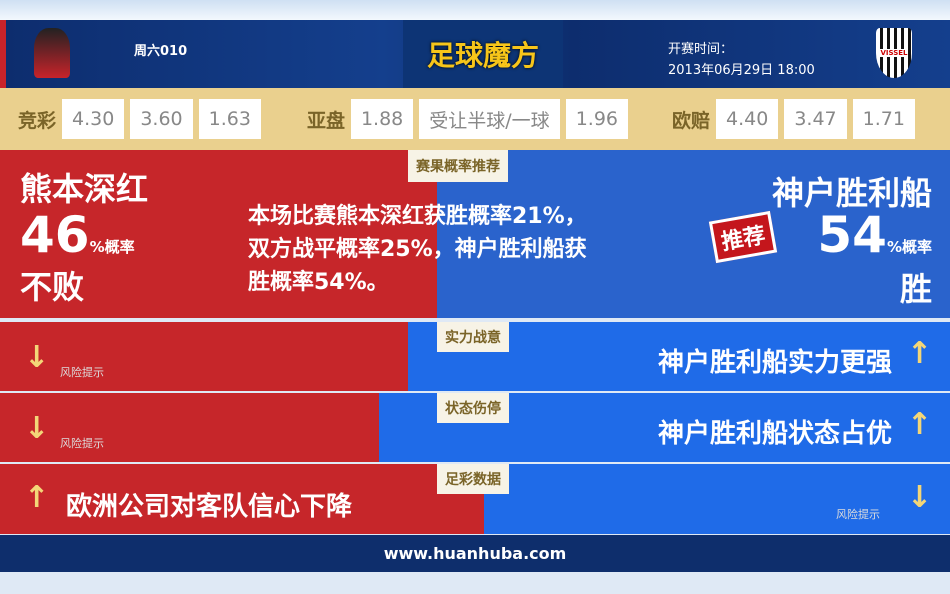 Image resolution: width=950 pixels, height=594 pixels. Describe the element at coordinates (475, 10) in the screenshot. I see `top-band` at that location.